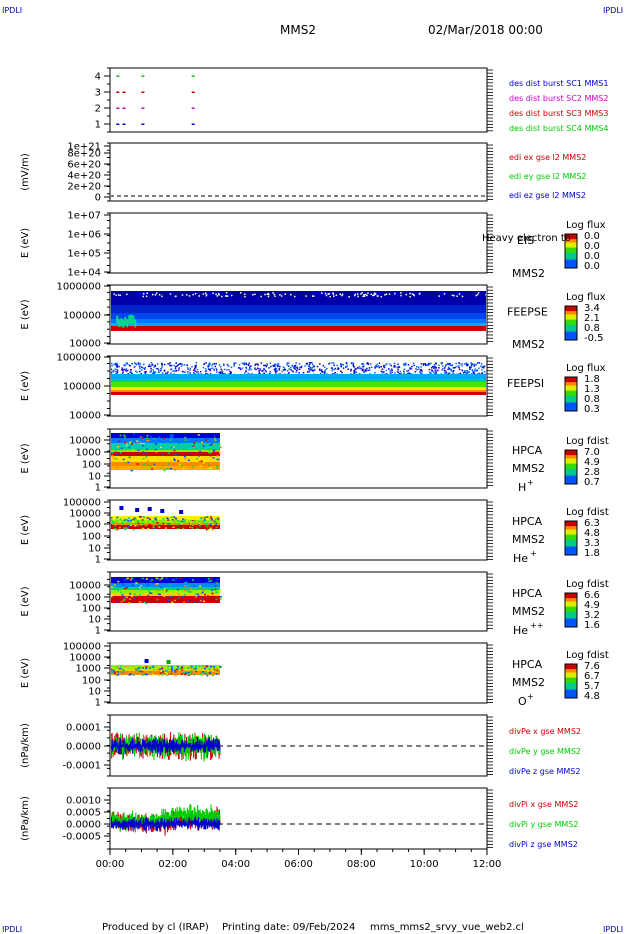  I want to click on corner-mark-br: IPDLI, so click(613, 929).